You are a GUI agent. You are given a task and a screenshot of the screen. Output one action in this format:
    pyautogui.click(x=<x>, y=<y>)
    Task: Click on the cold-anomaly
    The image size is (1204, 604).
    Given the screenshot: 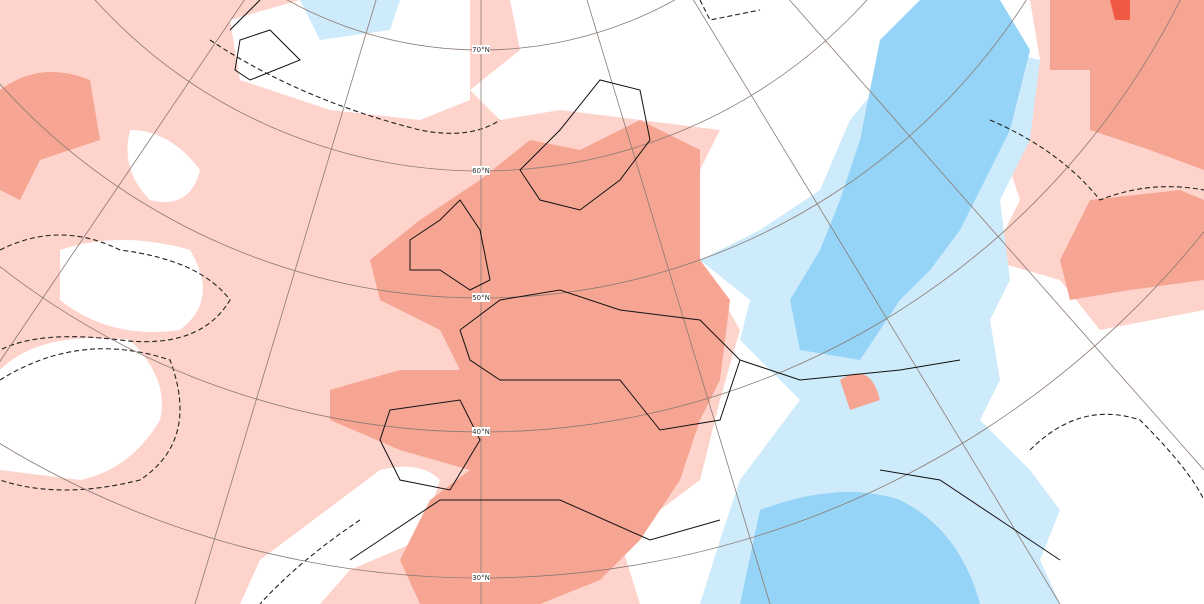 What is the action you would take?
    pyautogui.click(x=350, y=20)
    